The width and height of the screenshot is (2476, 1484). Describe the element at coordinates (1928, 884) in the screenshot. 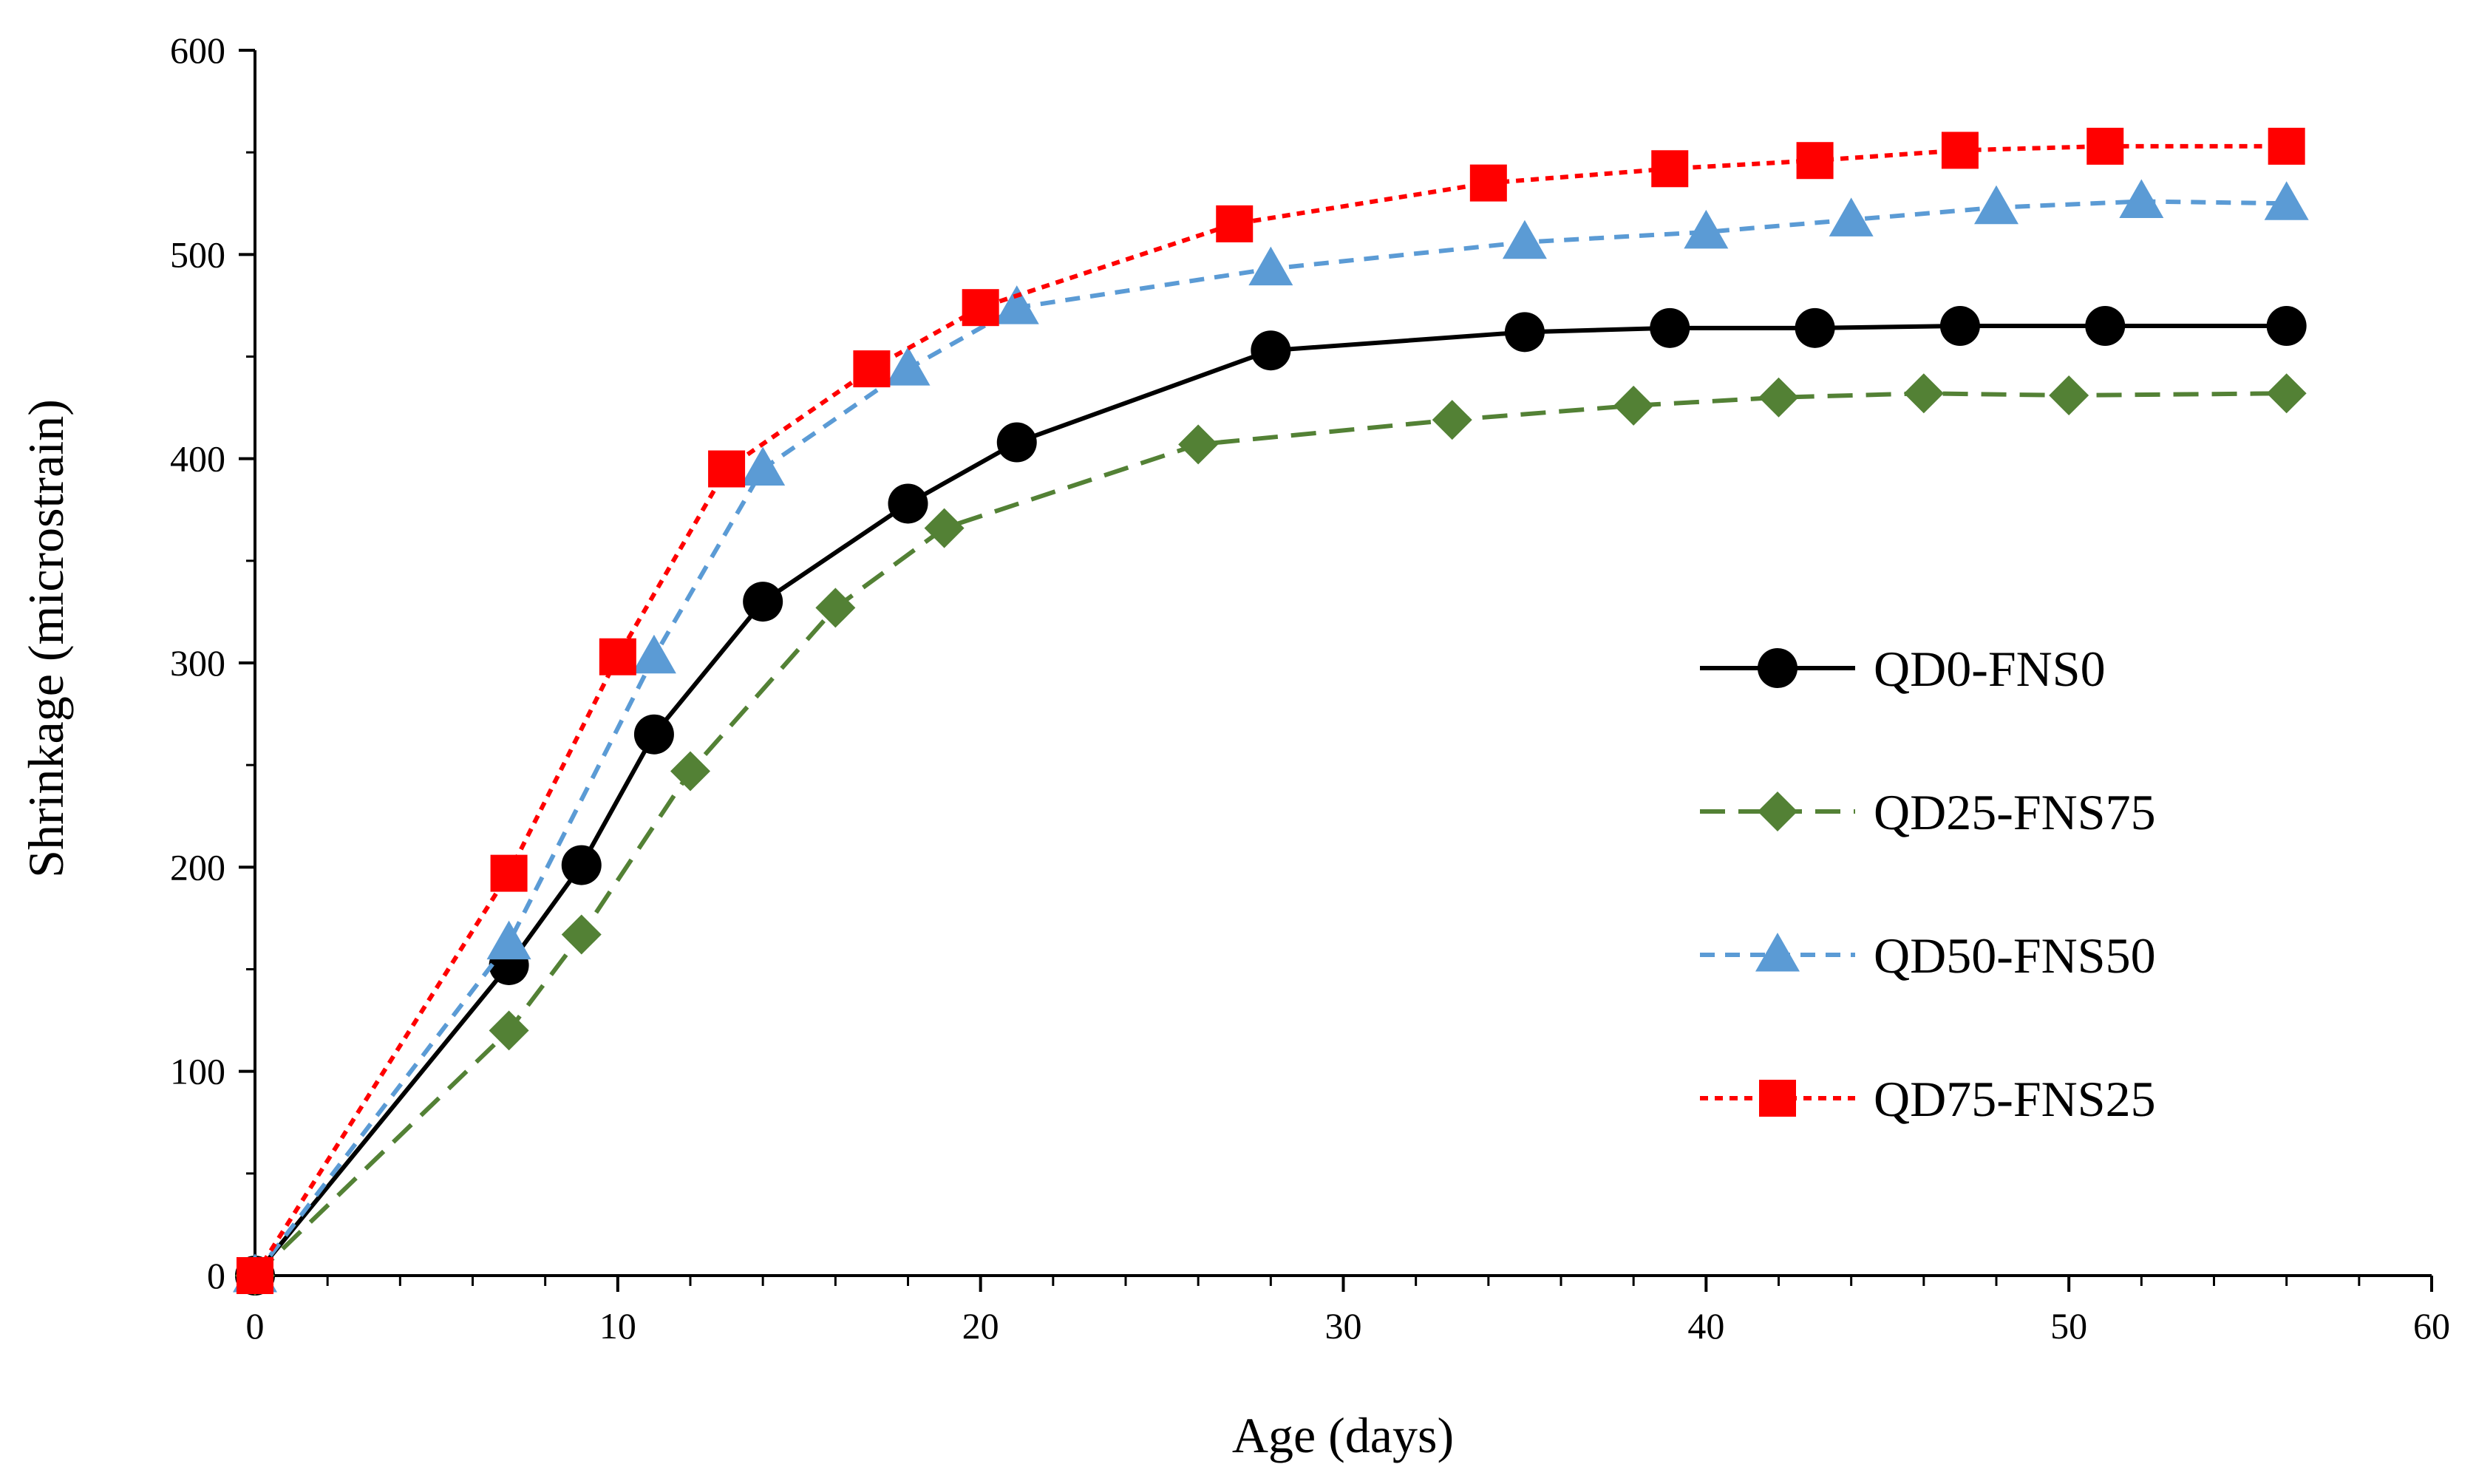

I see `legend: QD0-FNS0 QD25-FNS75 QD50-FNS50 QD75-FNS25` at that location.